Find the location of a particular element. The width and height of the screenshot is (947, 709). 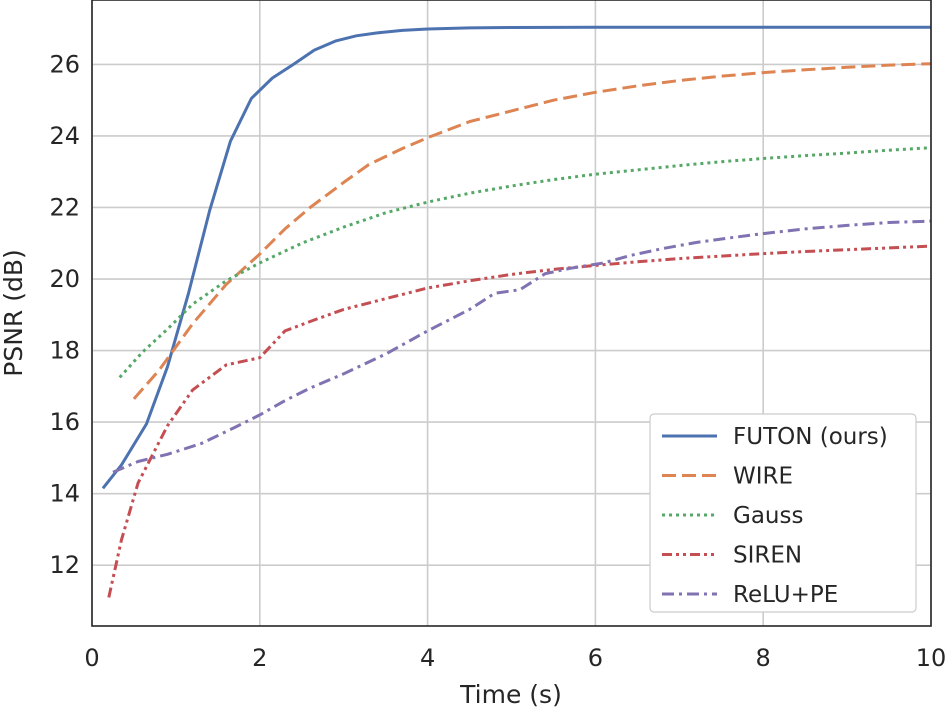

y-tick-label: 16 is located at coordinates (64, 422).